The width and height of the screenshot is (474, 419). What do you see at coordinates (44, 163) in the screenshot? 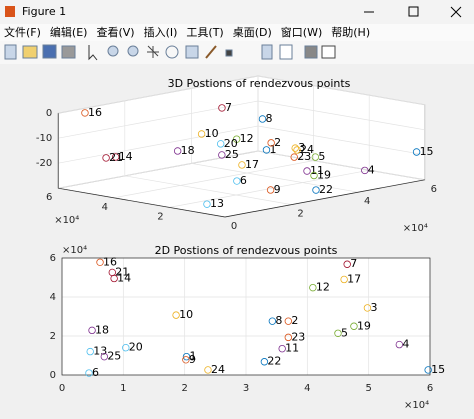
I see `z-tick-label: -20` at bounding box center [44, 163].